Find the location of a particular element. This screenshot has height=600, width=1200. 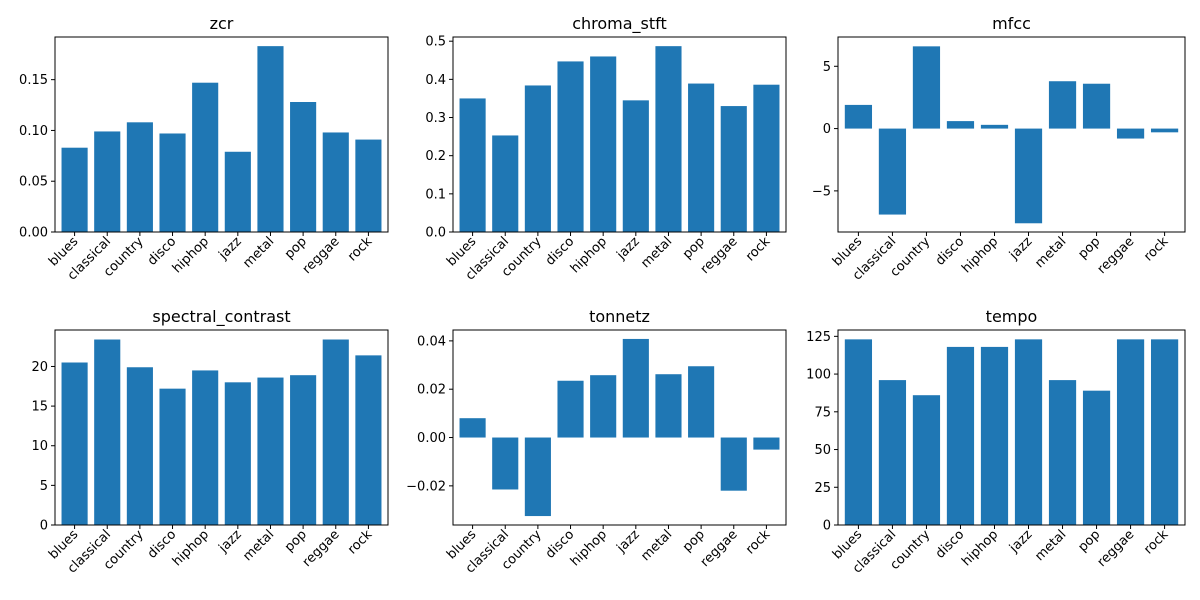

subplot-title: mfcc is located at coordinates (1011, 23).